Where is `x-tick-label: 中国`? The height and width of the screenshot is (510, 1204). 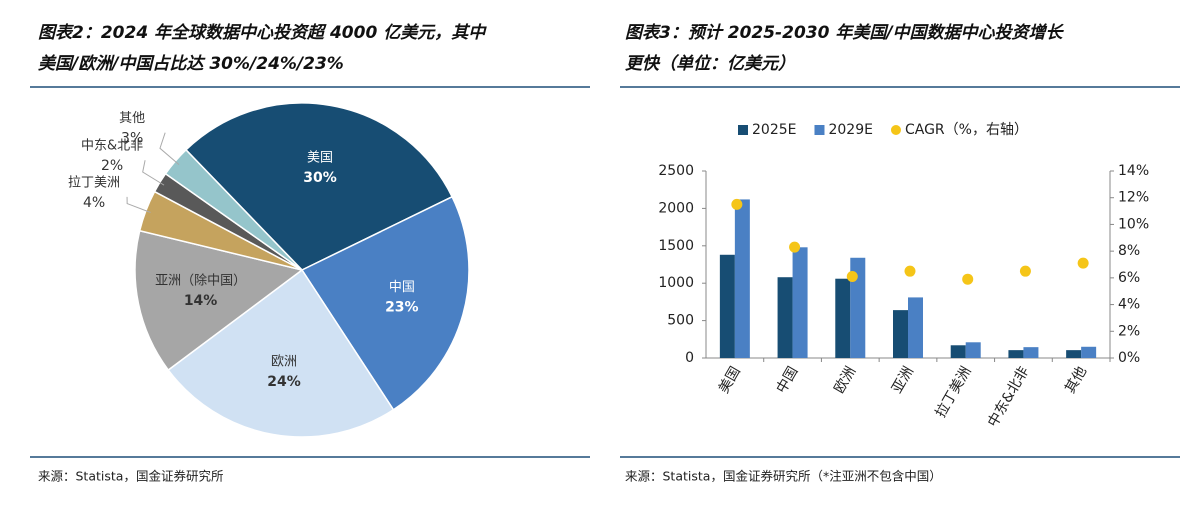
x-tick-label: 中国 is located at coordinates (788, 380).